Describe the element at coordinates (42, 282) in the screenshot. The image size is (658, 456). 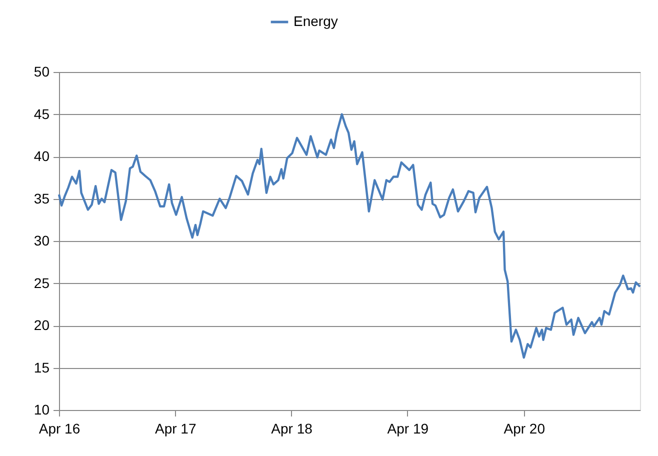
I see `y-tick-label: 25` at that location.